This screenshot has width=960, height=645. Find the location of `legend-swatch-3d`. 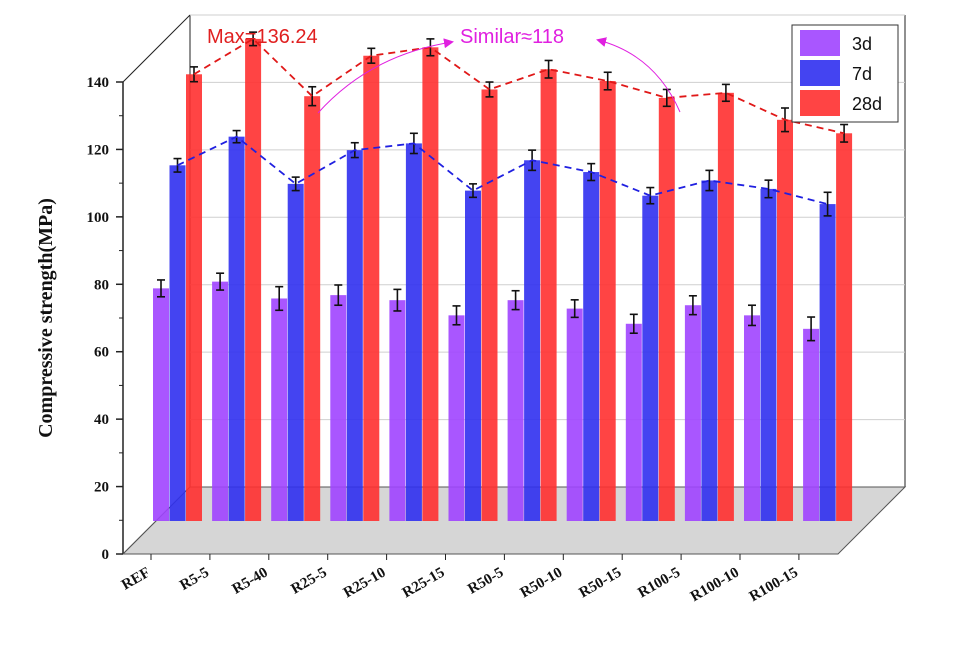

legend-swatch-3d is located at coordinates (820, 43).